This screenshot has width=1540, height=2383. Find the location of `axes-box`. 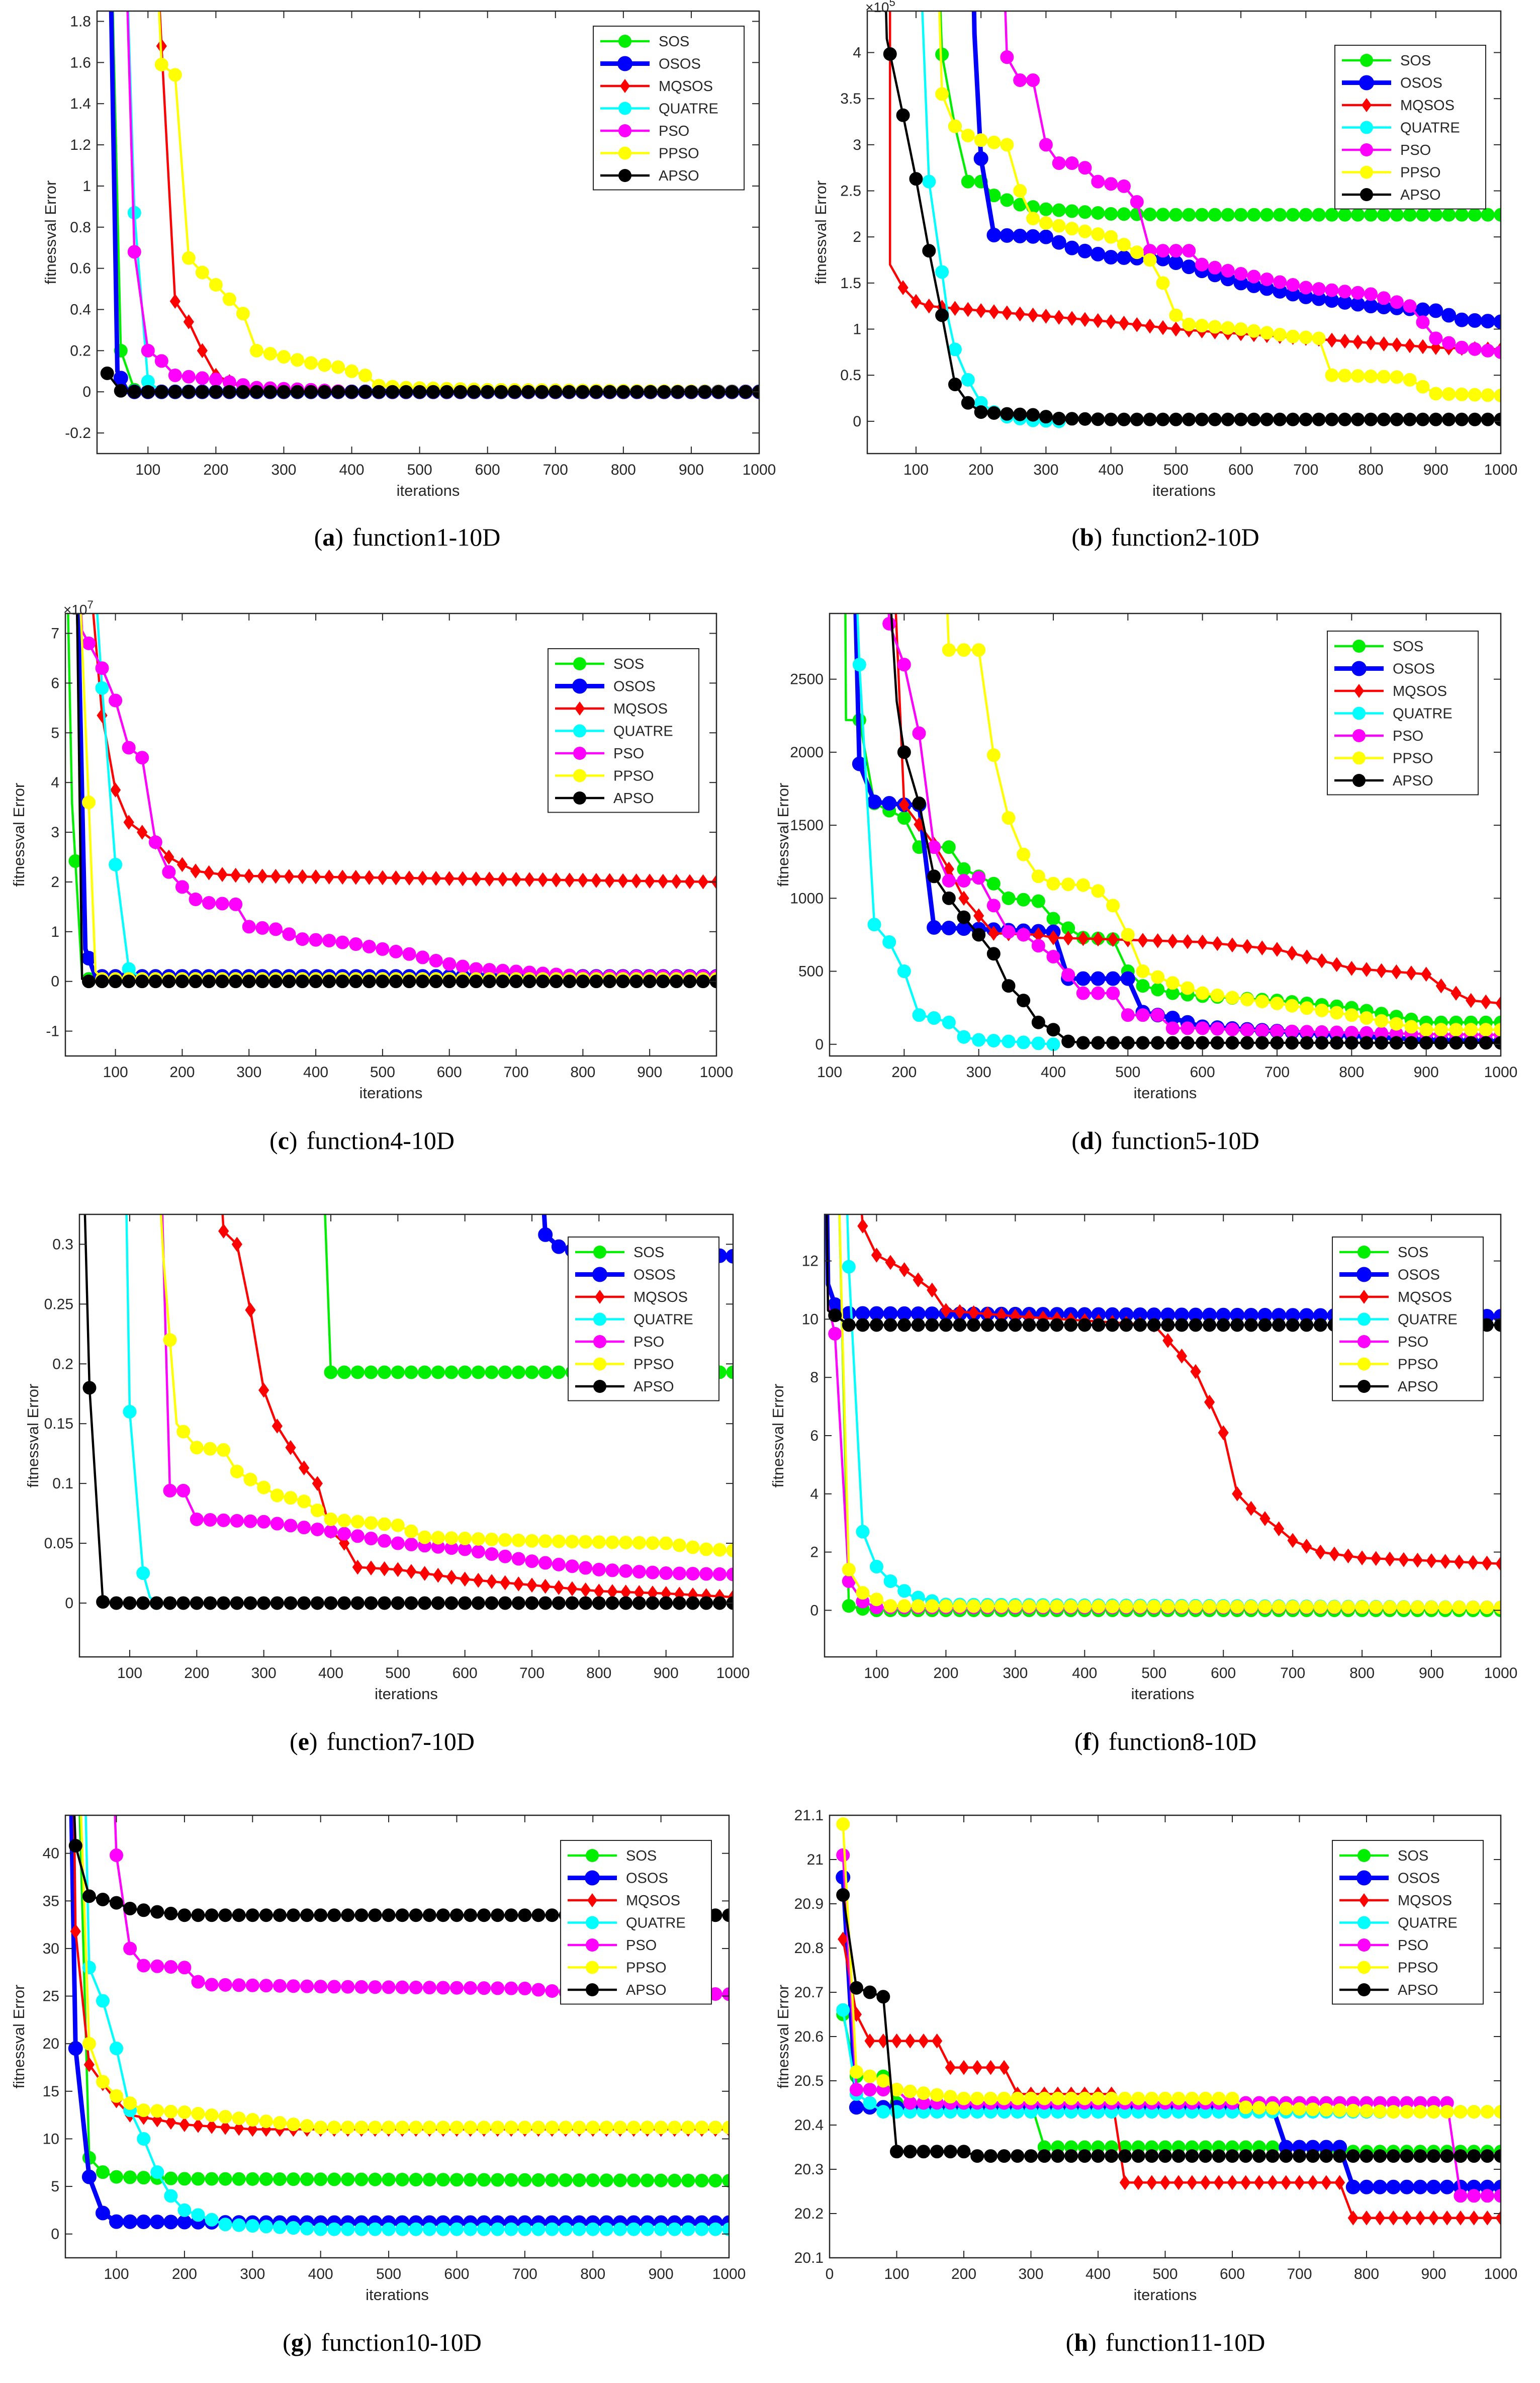

axes-box is located at coordinates (406, 1435).